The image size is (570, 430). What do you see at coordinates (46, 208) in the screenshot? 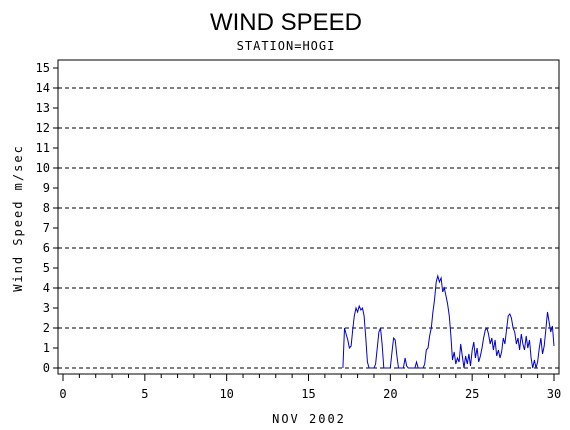
I see `y-tick-label-8: 8` at bounding box center [46, 208].